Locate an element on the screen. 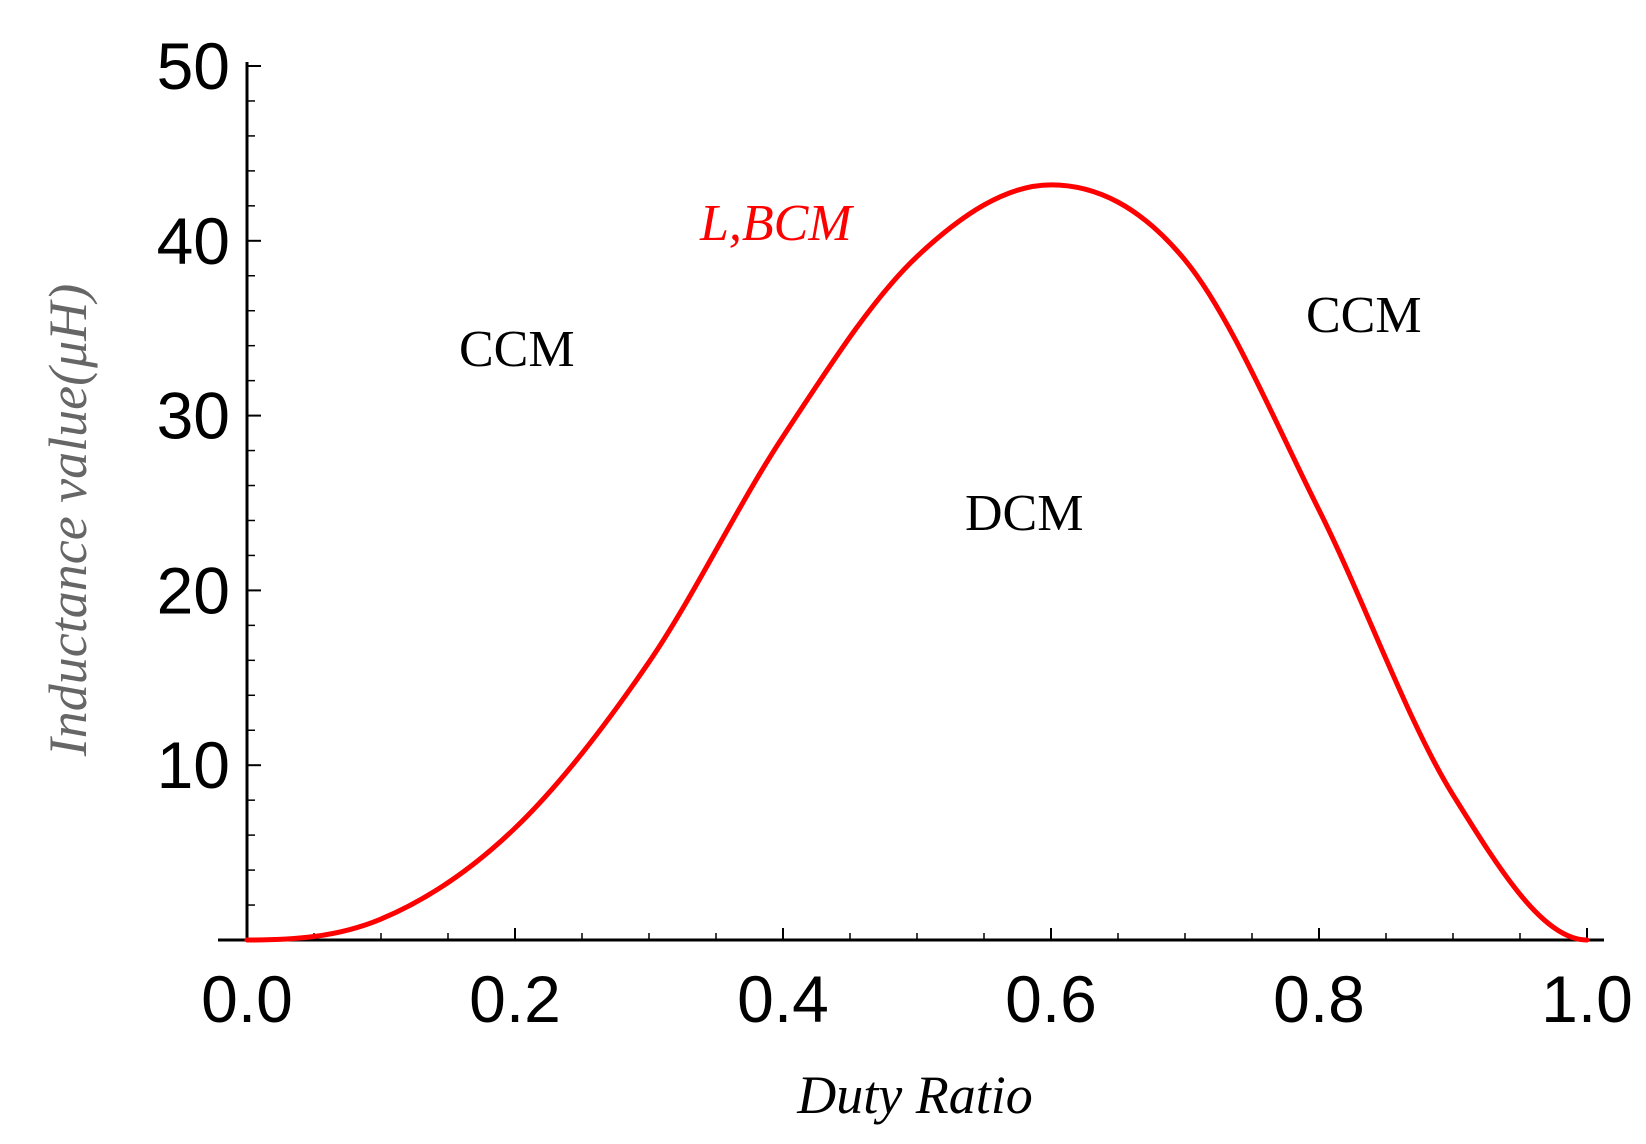 The width and height of the screenshot is (1646, 1144). y-tick-label: 20 is located at coordinates (193, 590).